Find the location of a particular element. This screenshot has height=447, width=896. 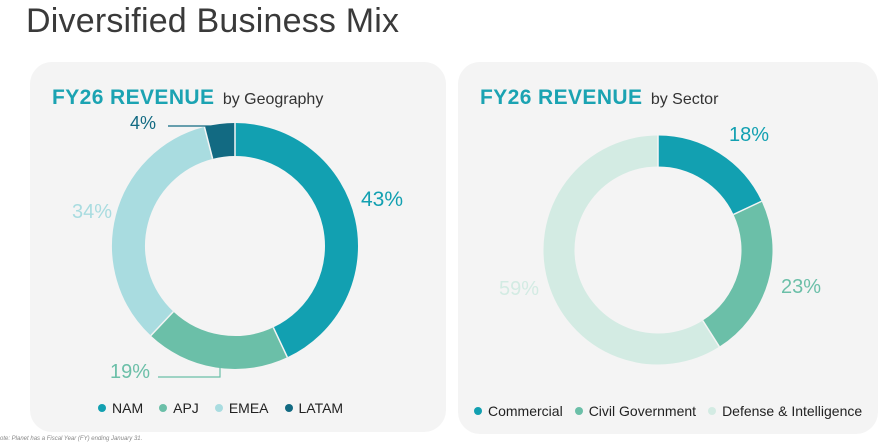

geography-chart-subtitle: by Geography is located at coordinates (273, 99).